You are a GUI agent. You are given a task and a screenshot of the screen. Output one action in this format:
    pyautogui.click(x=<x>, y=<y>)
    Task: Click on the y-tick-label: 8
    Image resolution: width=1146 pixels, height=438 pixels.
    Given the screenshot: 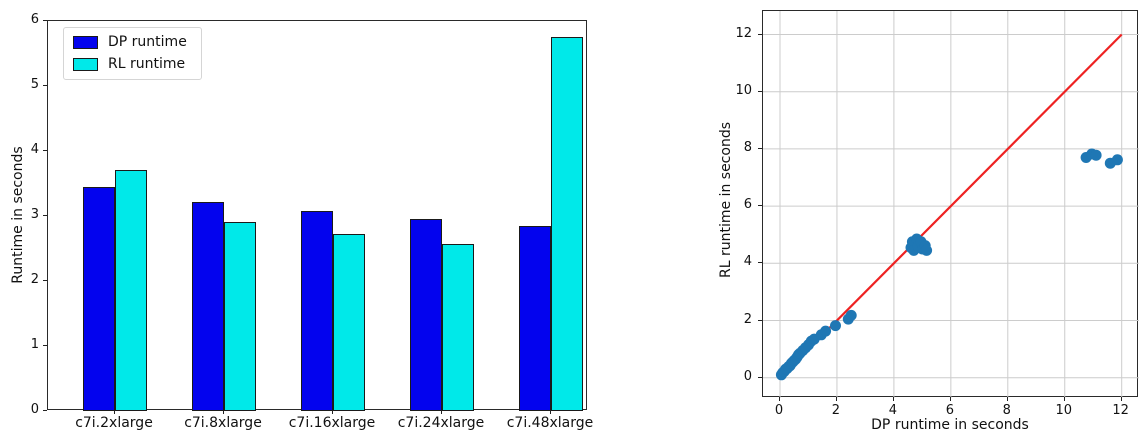 What is the action you would take?
    pyautogui.click(x=747, y=147)
    